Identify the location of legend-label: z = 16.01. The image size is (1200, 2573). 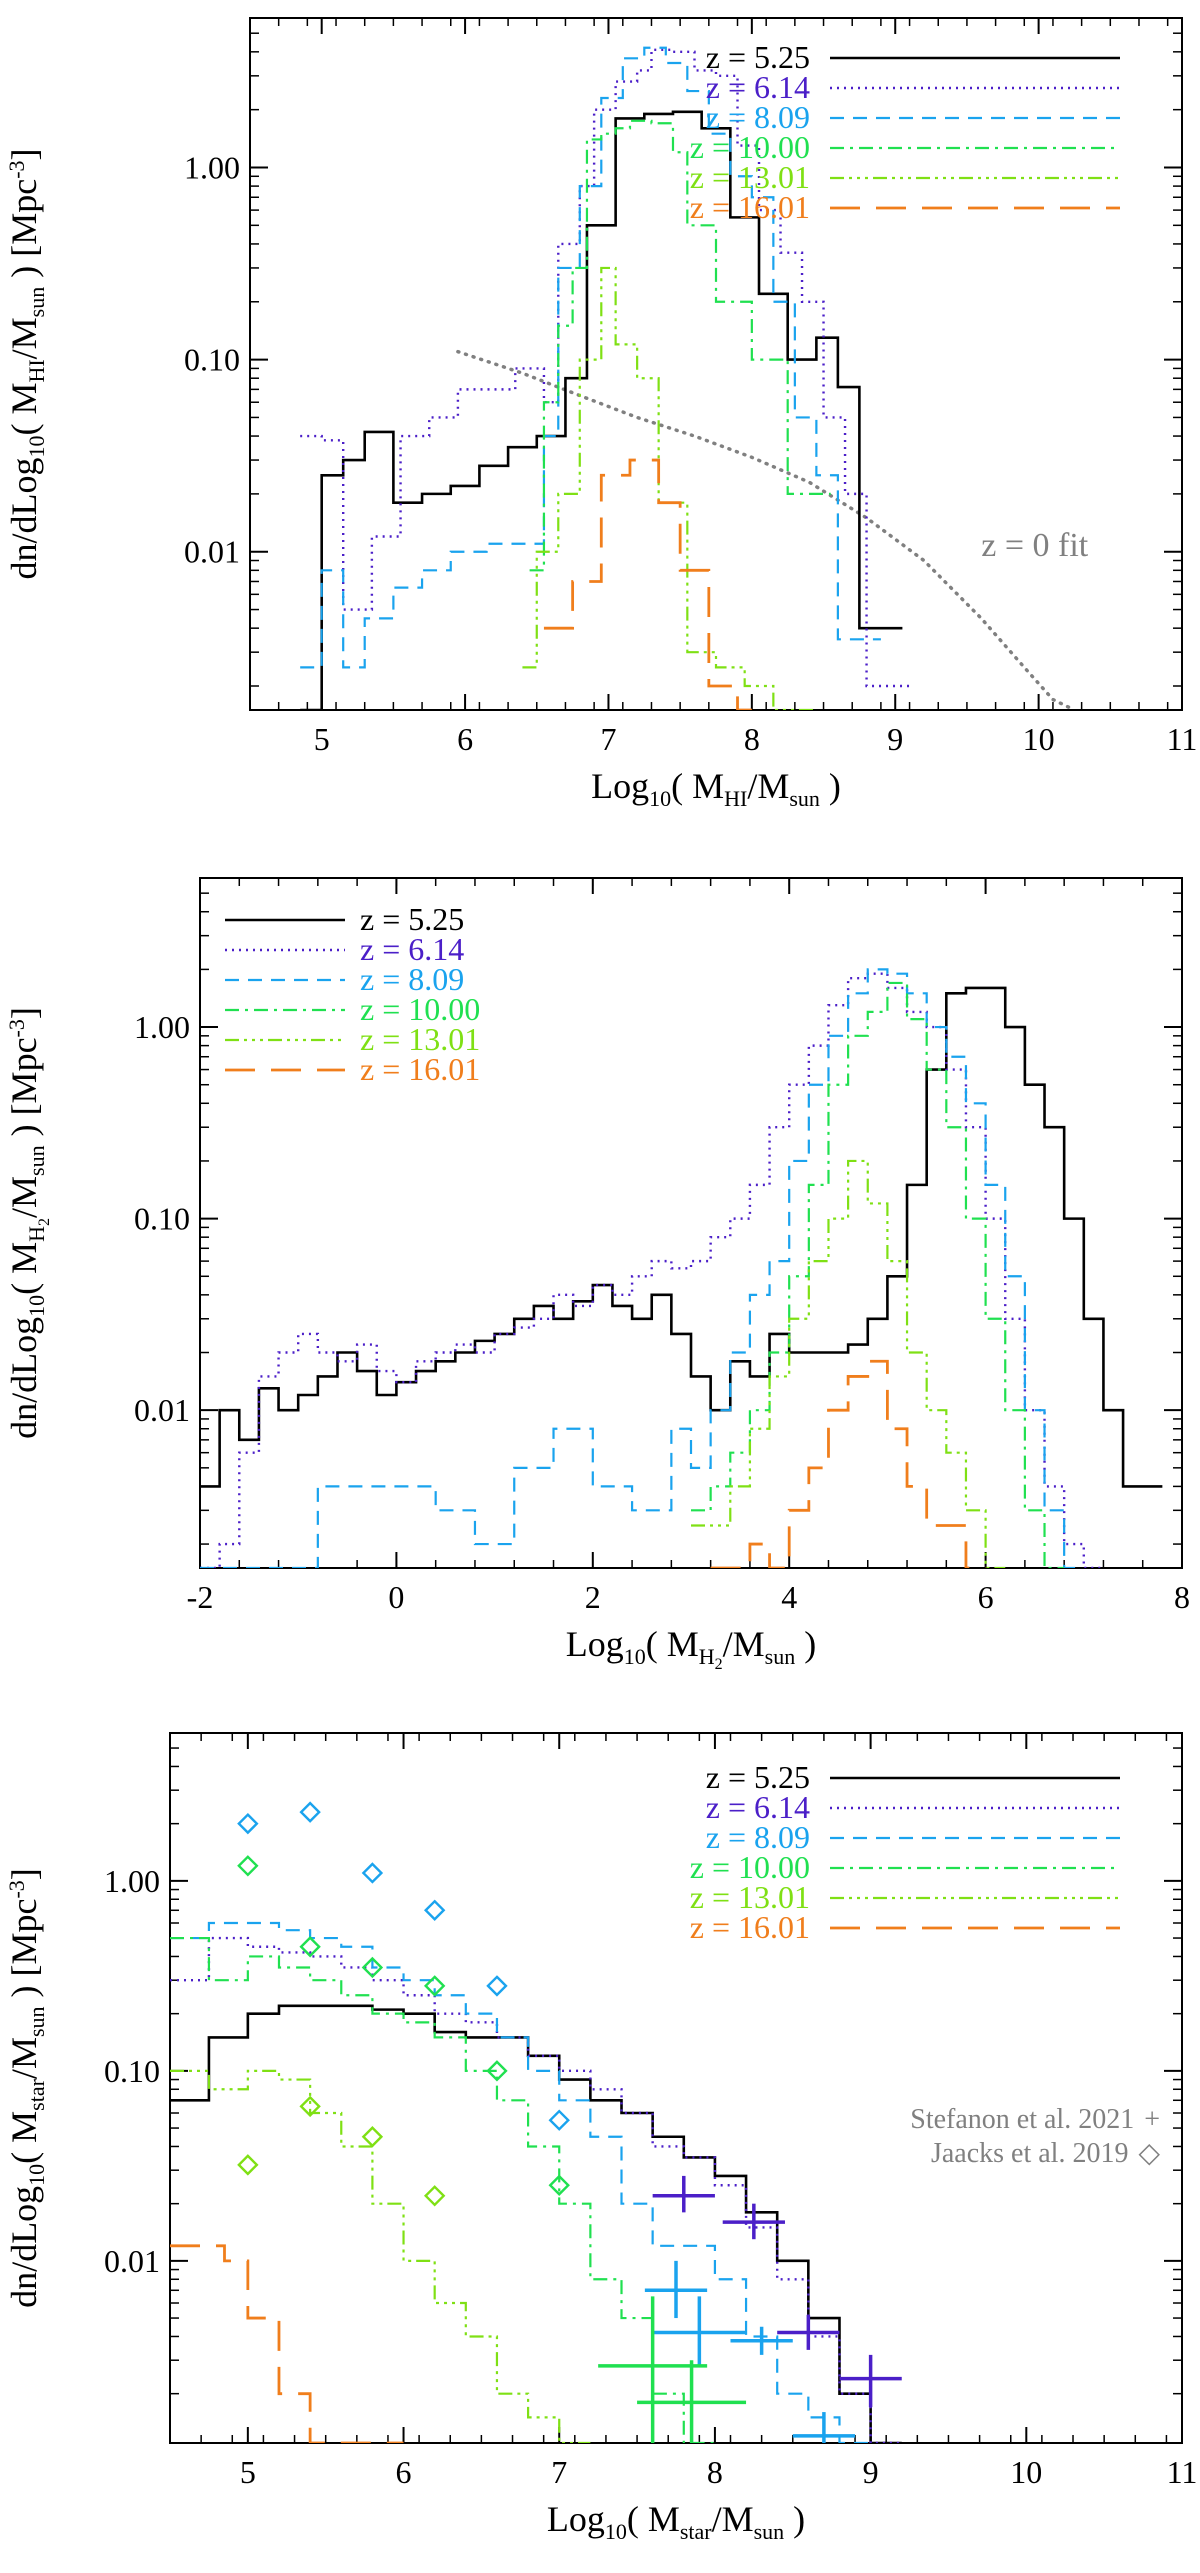
(750, 1927).